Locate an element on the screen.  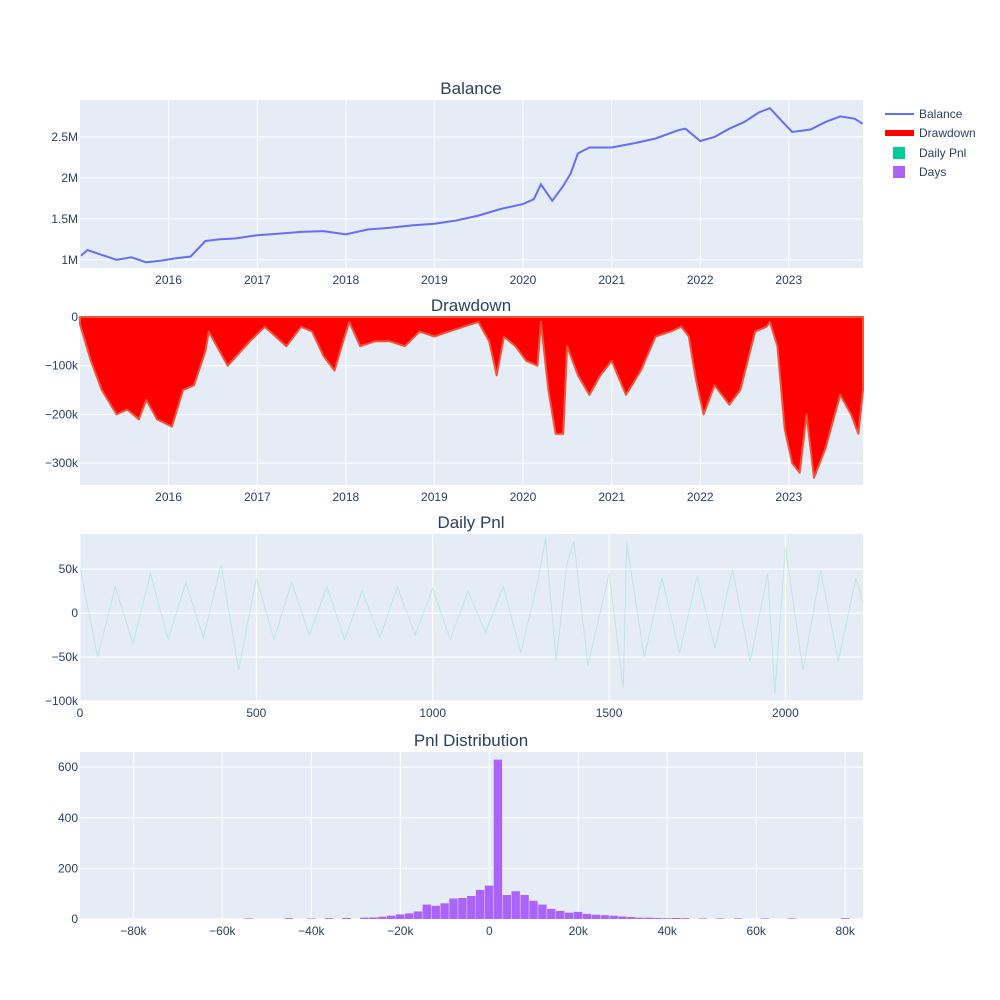
legend-days-swatch is located at coordinates (899, 172).